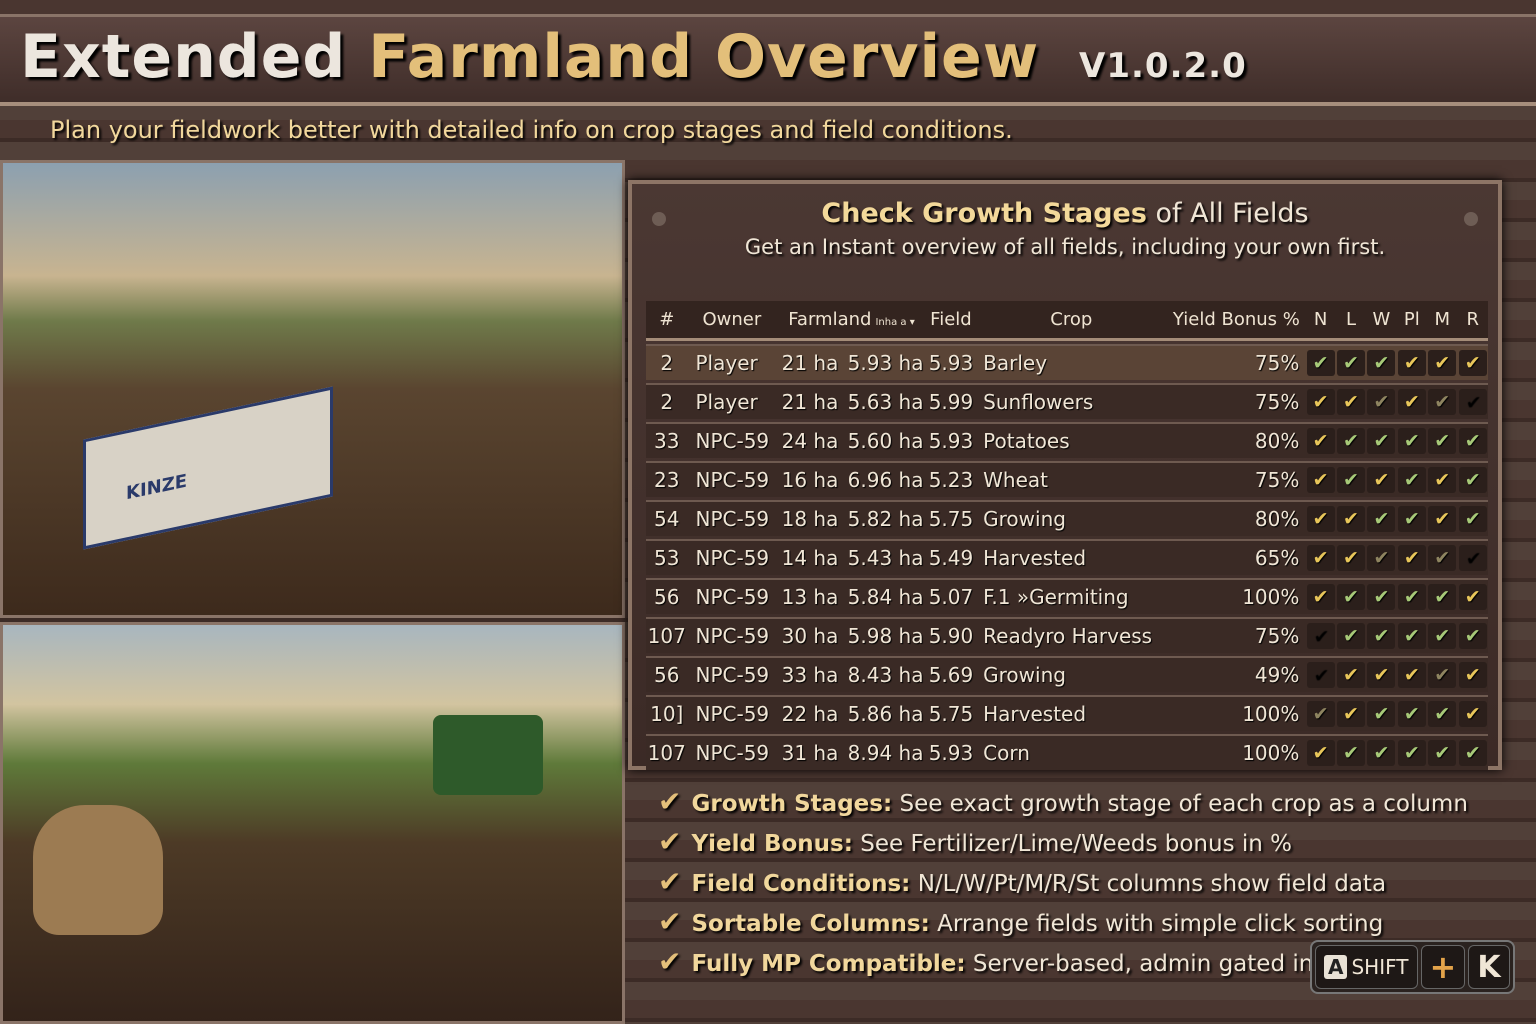  Describe the element at coordinates (1366, 967) in the screenshot. I see `shift-key: A SHIFT` at that location.